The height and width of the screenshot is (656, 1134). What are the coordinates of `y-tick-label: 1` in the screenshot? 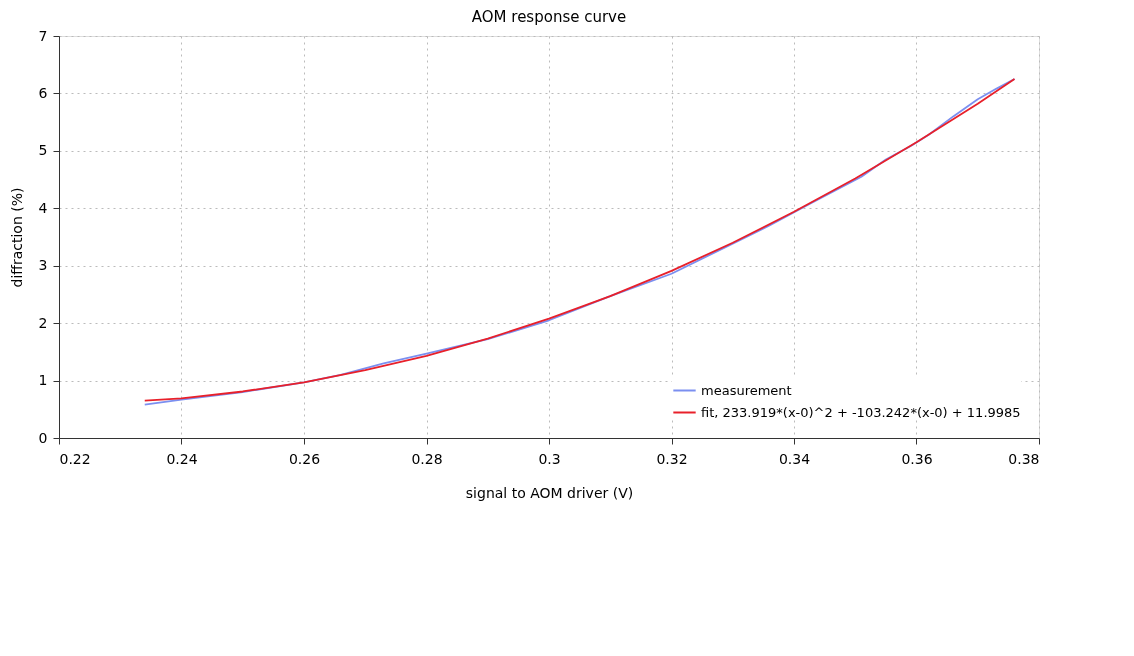 It's located at (43, 380).